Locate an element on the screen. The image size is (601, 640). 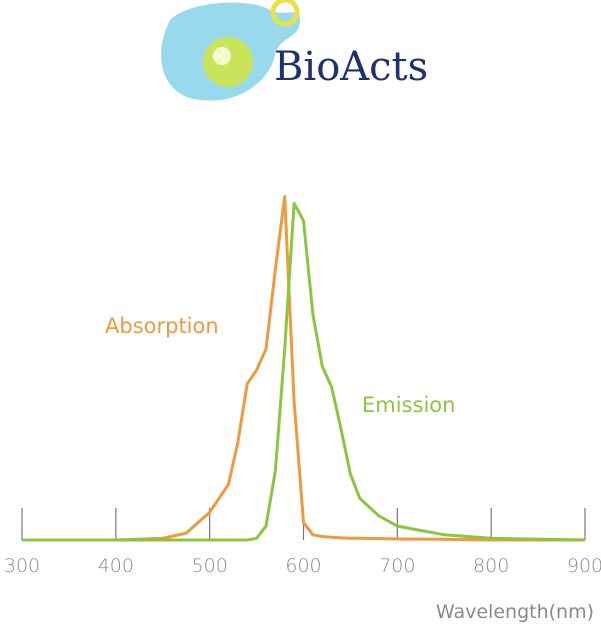
logo: BioActs is located at coordinates (294, 50).